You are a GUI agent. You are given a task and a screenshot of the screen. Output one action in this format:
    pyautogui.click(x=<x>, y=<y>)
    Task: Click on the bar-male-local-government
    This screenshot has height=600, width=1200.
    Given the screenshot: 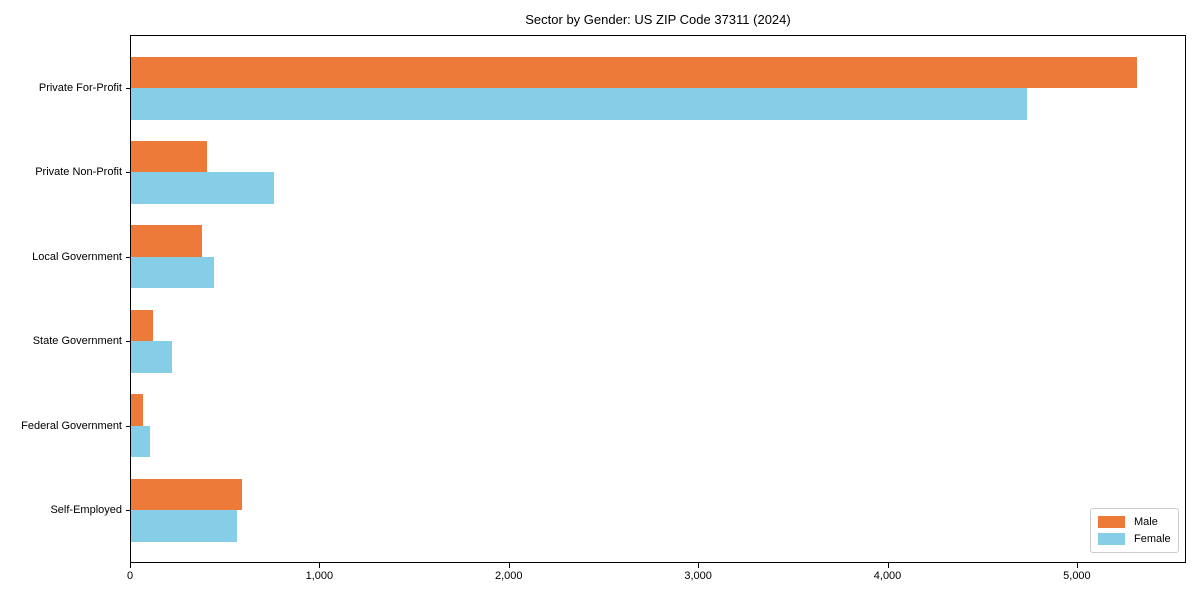 What is the action you would take?
    pyautogui.click(x=167, y=241)
    